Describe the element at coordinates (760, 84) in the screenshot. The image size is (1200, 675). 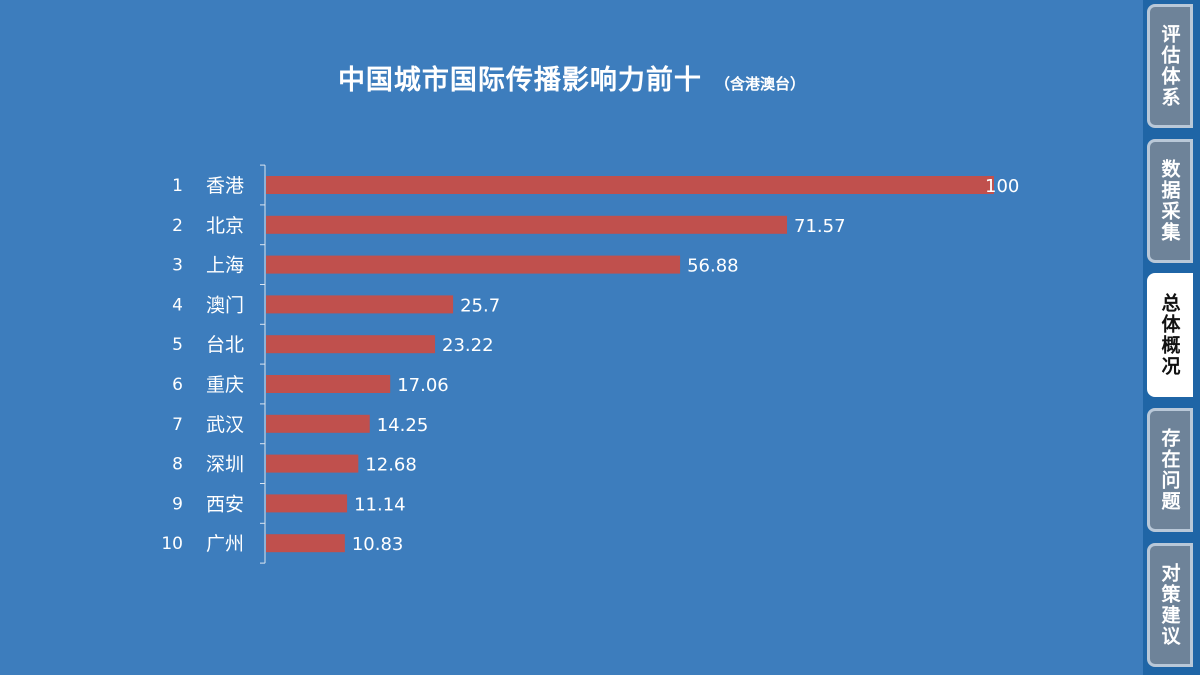
I see `chart-subtitle: （含港澳台）` at that location.